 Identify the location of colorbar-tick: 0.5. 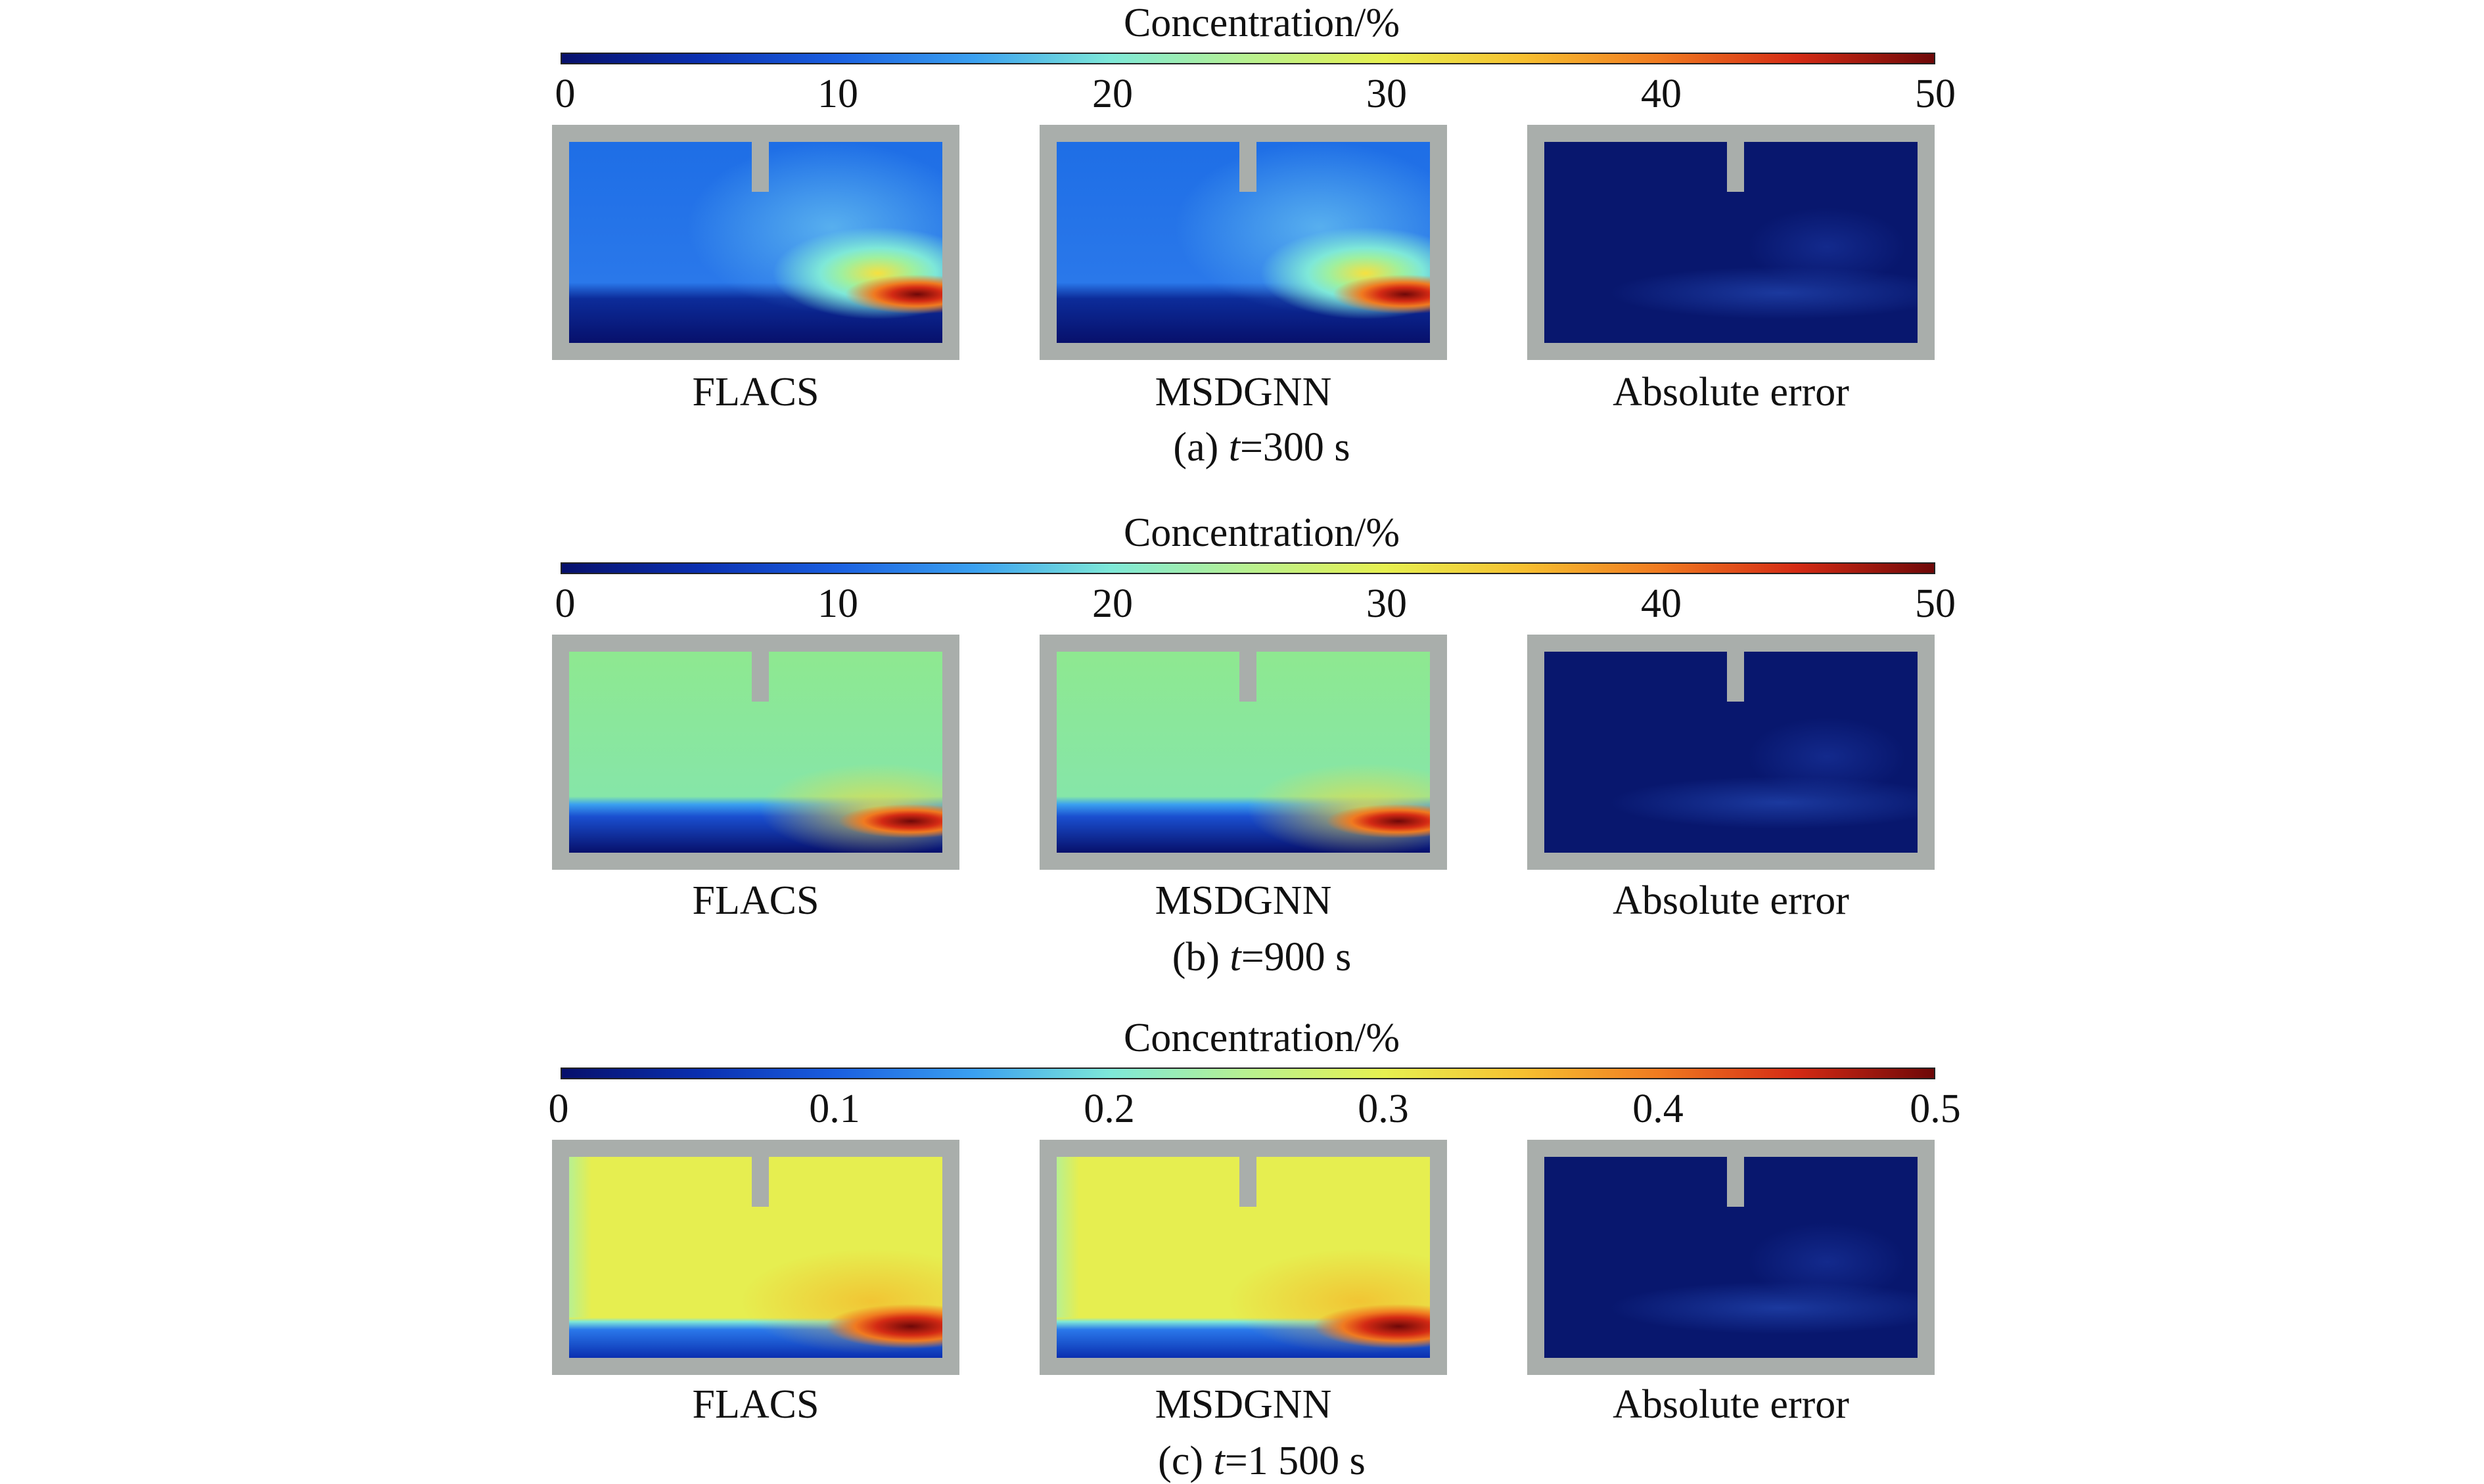
(1936, 1109).